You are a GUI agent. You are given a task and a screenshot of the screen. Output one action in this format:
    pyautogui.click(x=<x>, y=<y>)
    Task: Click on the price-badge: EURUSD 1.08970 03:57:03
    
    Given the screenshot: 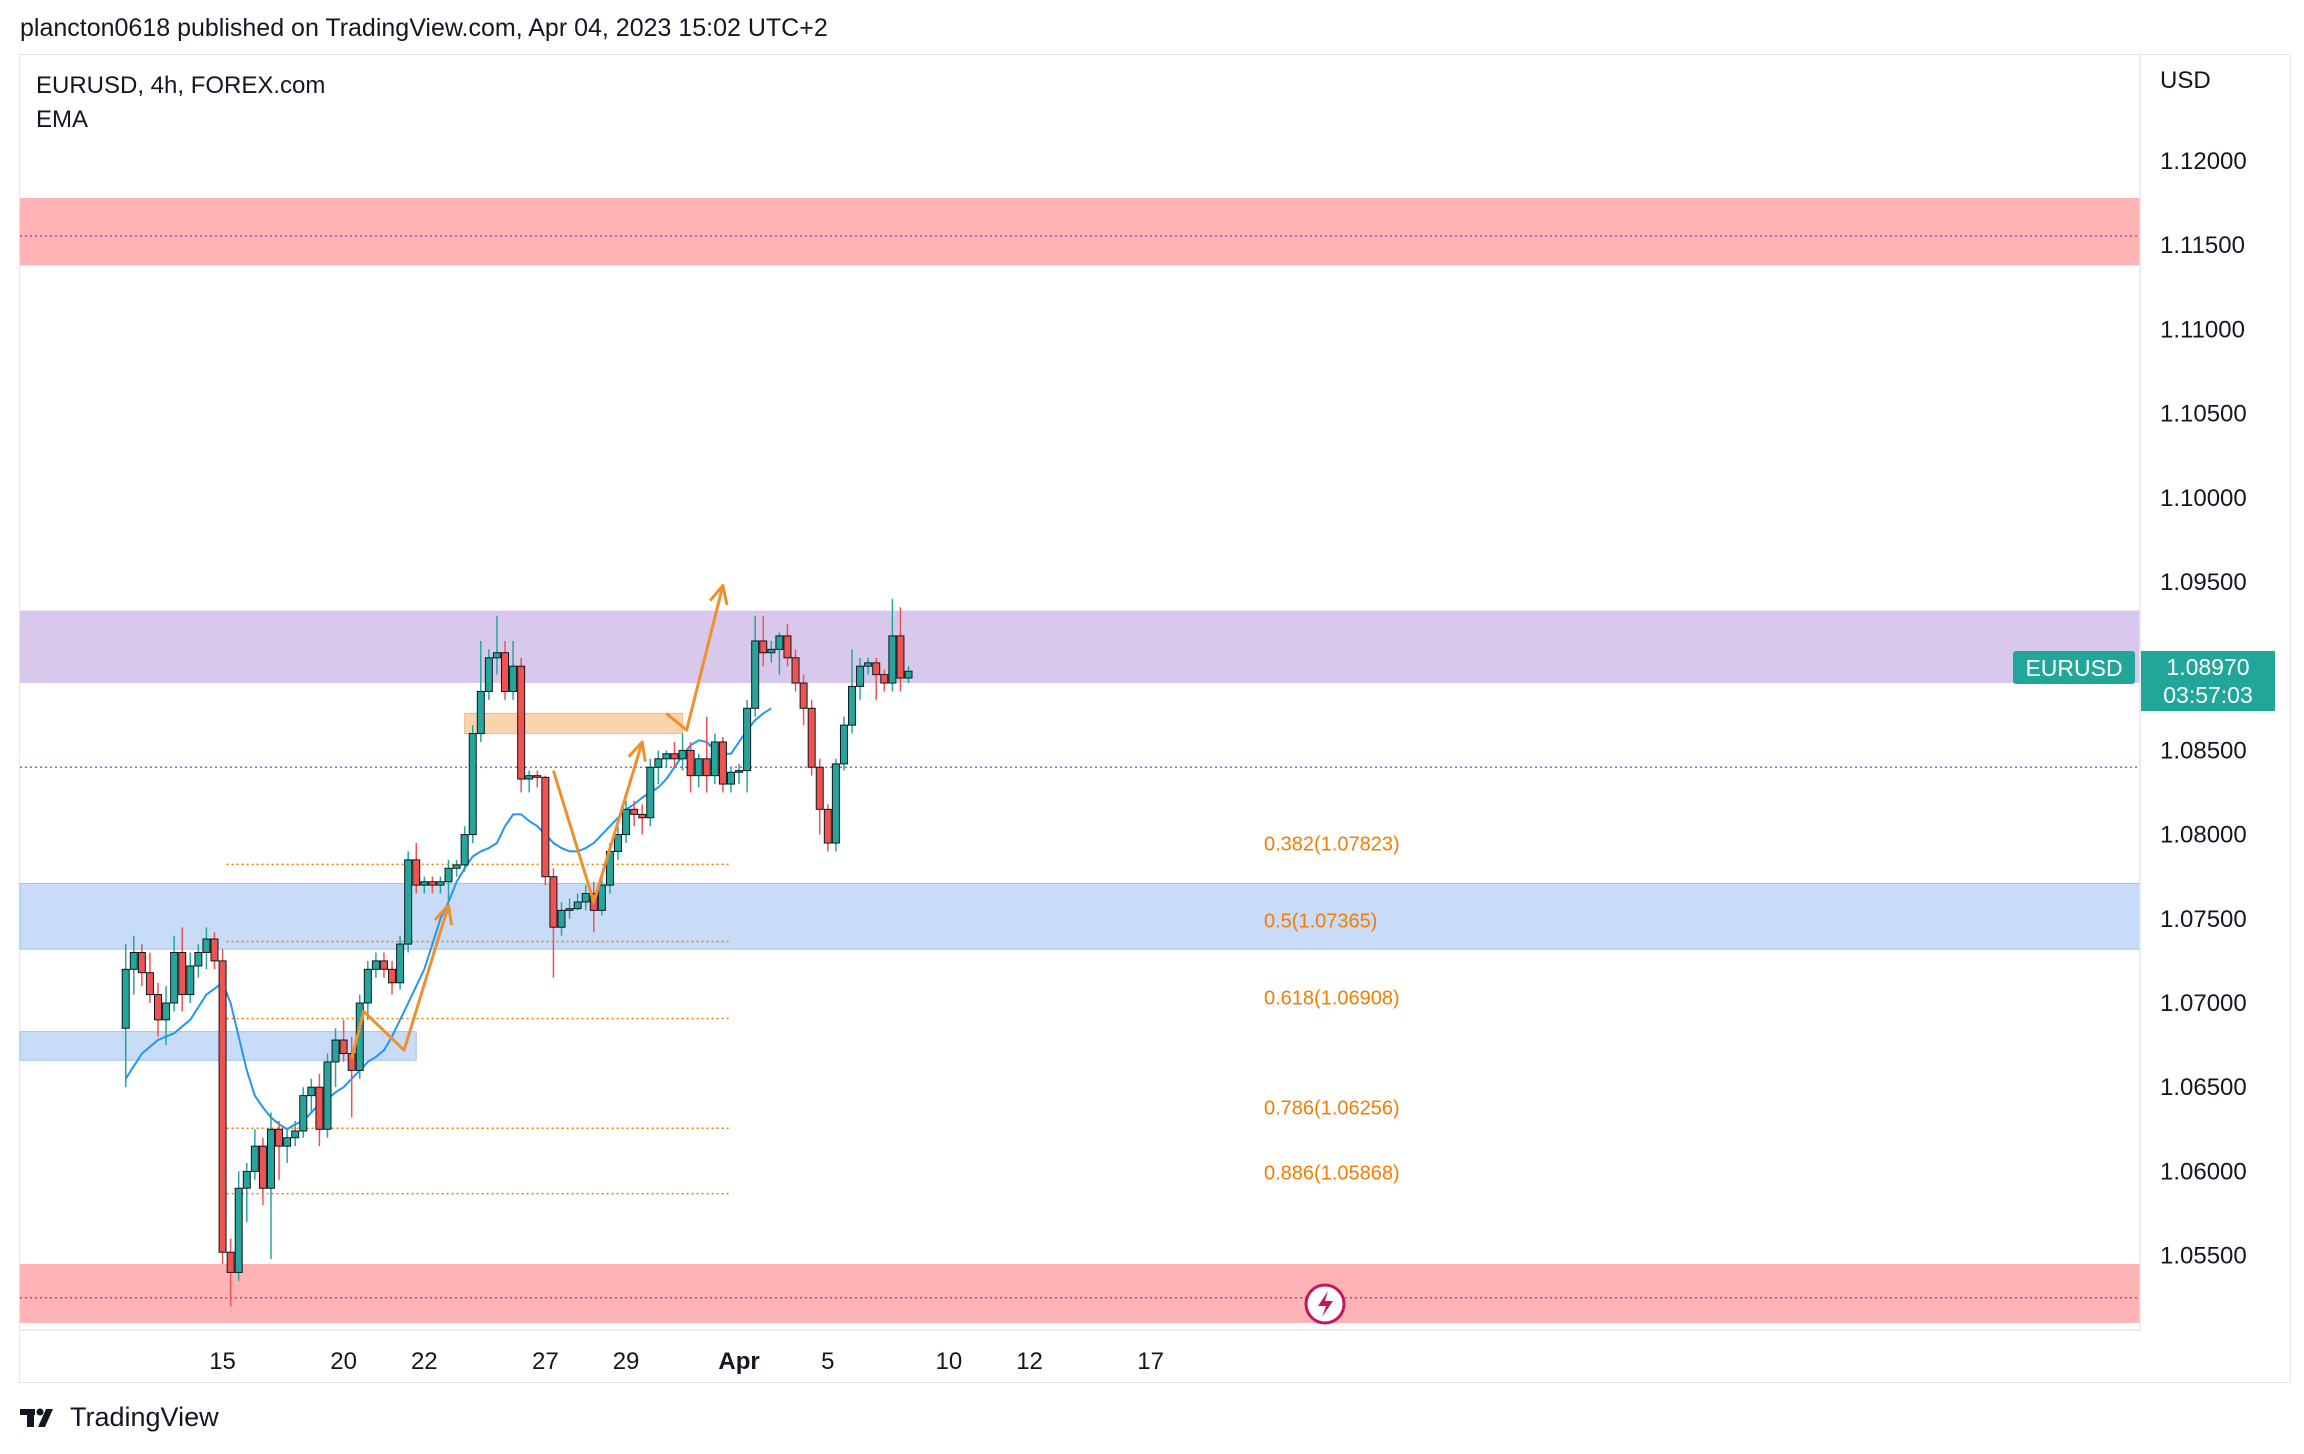 What is the action you would take?
    pyautogui.click(x=2144, y=681)
    